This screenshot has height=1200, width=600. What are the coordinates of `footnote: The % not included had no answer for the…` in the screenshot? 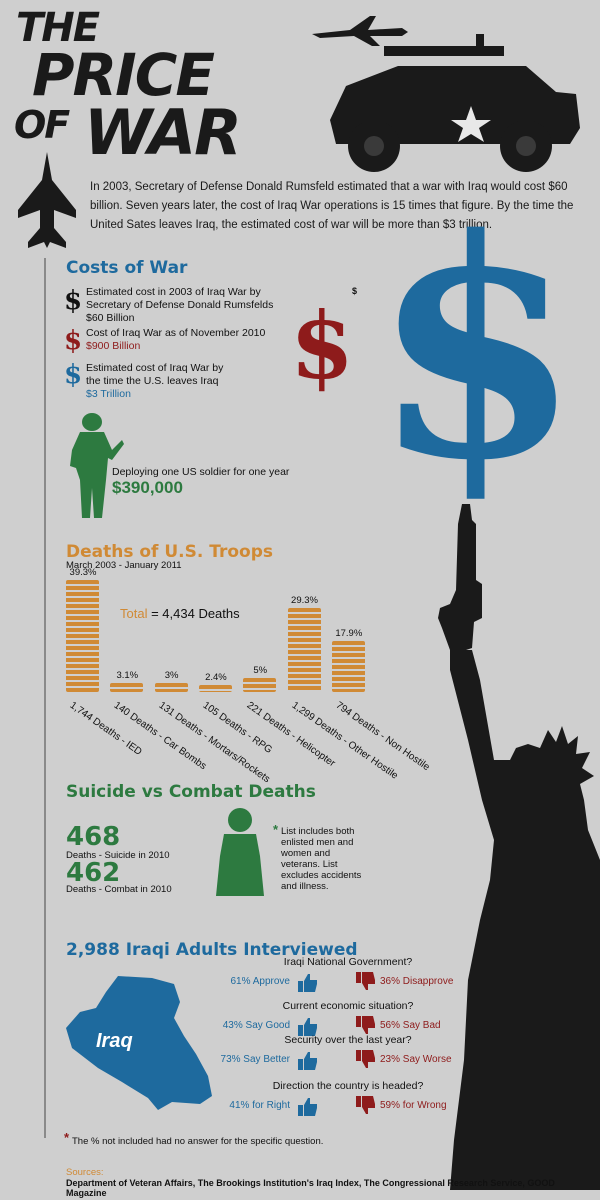 It's located at (198, 1141).